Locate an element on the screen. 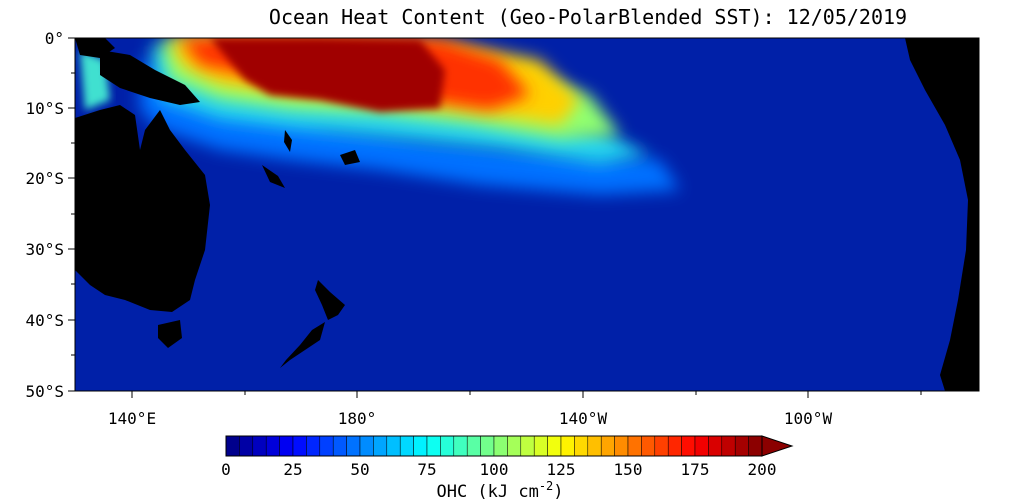 This screenshot has height=504, width=1009. colorbar-unit-label: OHC (kJ cm-2) is located at coordinates (499, 490).